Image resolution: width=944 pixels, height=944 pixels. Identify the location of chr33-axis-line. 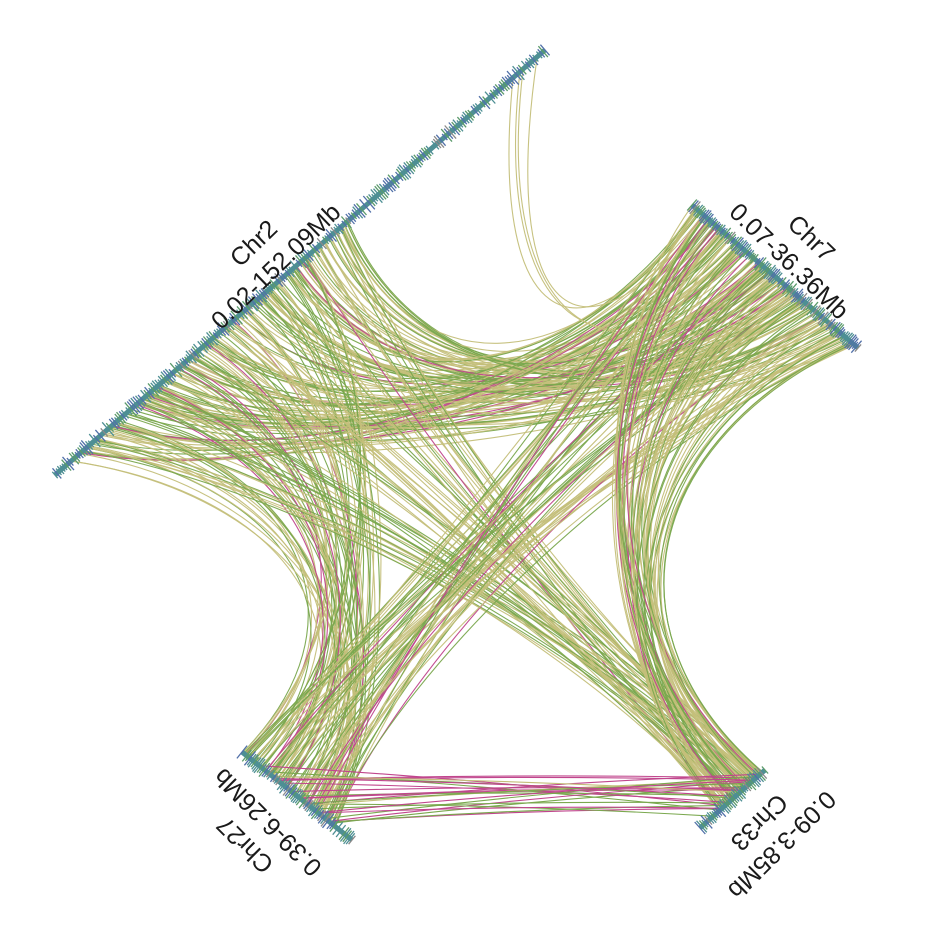
(732, 799).